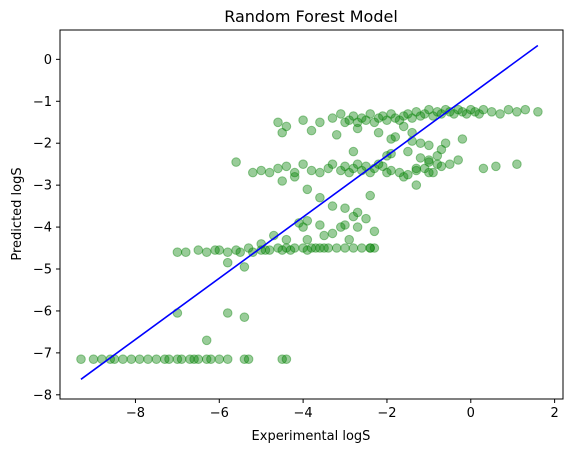 This screenshot has height=456, width=564. I want to click on x-tick-label: −6, so click(219, 413).